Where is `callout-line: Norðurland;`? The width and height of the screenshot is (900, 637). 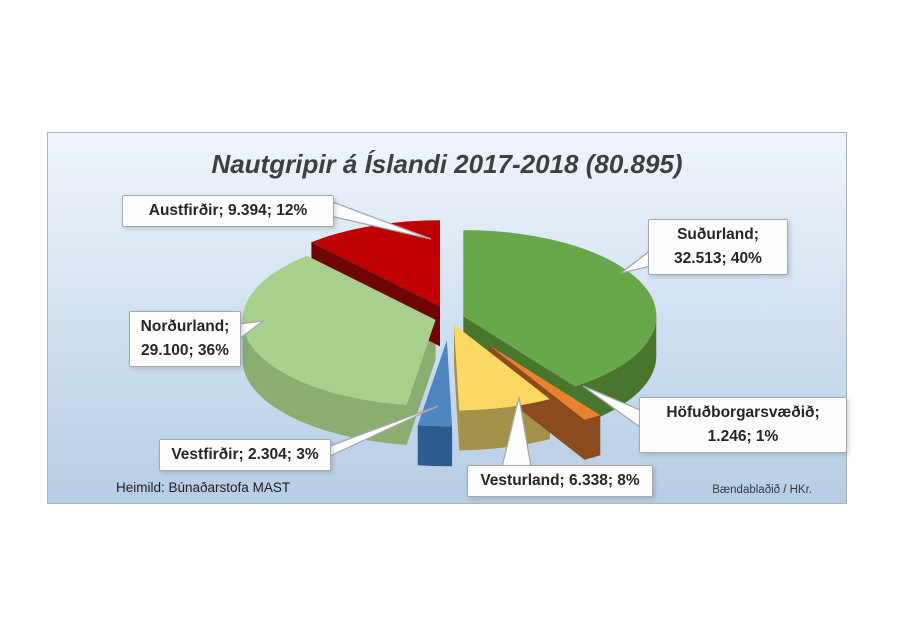
callout-line: Norðurland; is located at coordinates (185, 326).